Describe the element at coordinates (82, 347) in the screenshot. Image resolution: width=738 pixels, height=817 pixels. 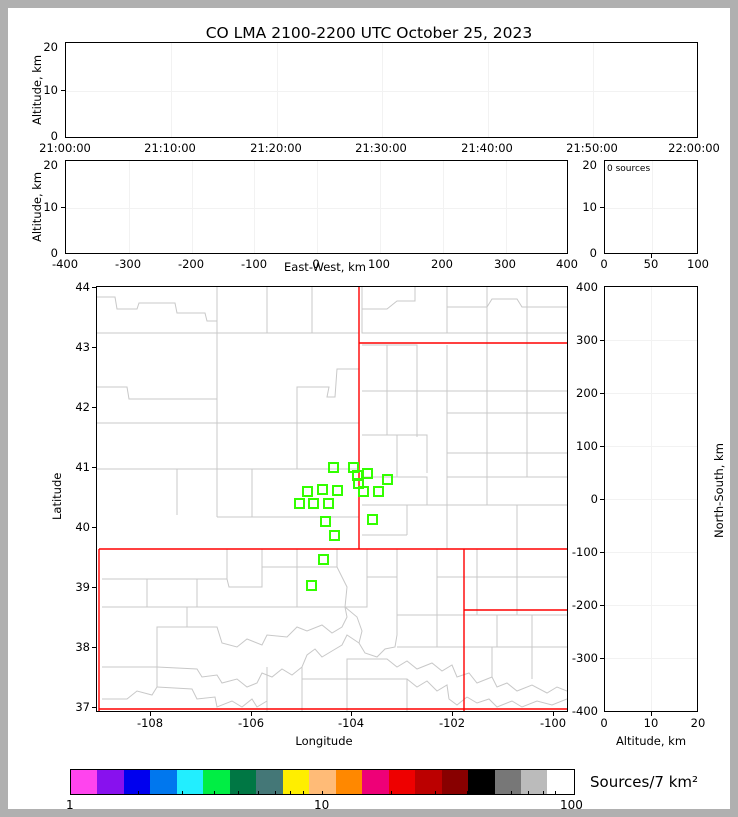
I see `ytick-label: 43` at that location.